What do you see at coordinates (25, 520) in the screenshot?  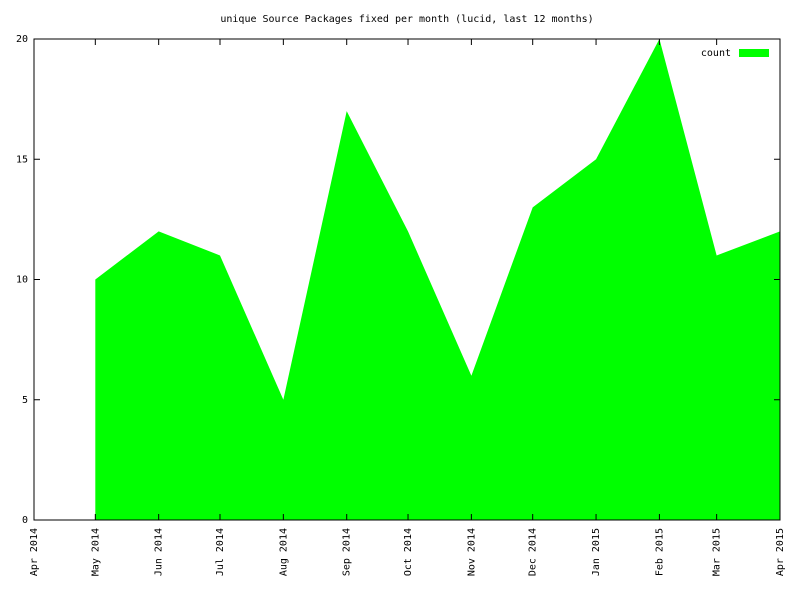 I see `y-tick-label: 0` at bounding box center [25, 520].